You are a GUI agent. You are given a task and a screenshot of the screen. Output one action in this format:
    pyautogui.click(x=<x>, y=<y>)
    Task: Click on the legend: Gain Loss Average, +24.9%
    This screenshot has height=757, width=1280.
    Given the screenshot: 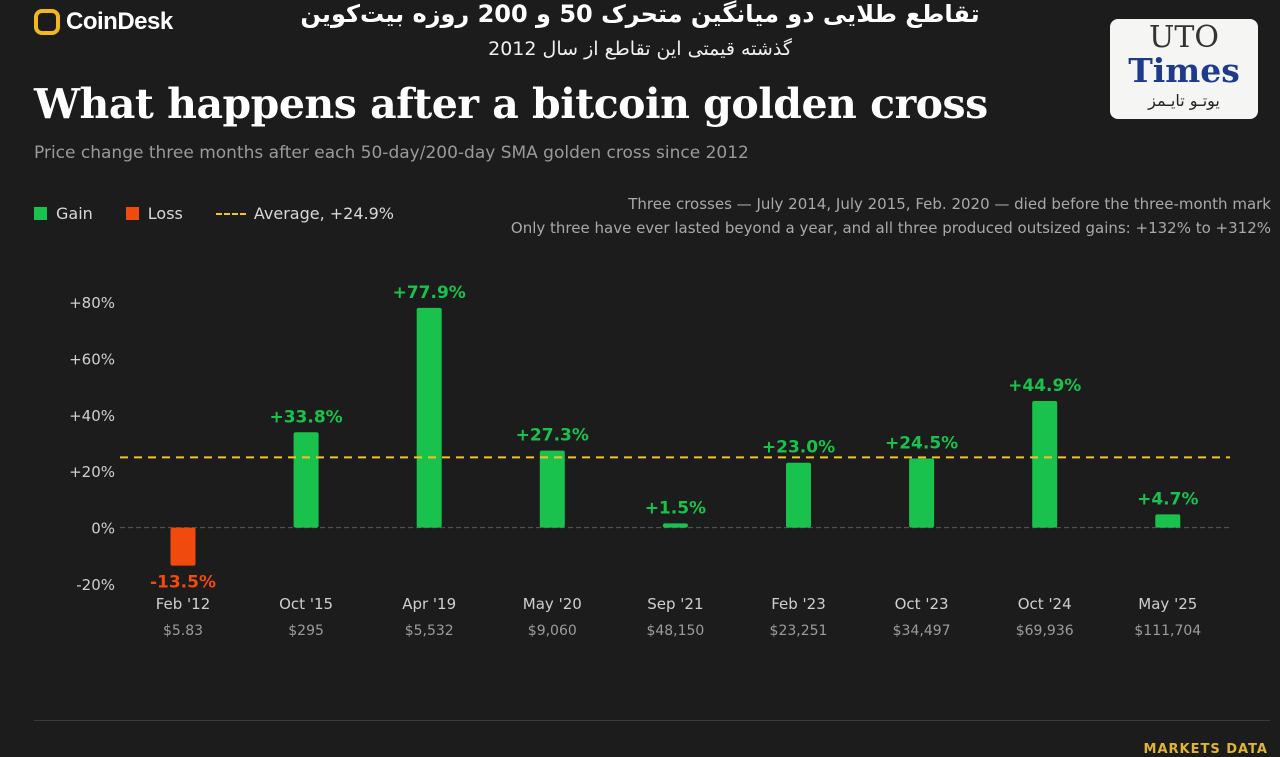 What is the action you would take?
    pyautogui.click(x=230, y=213)
    